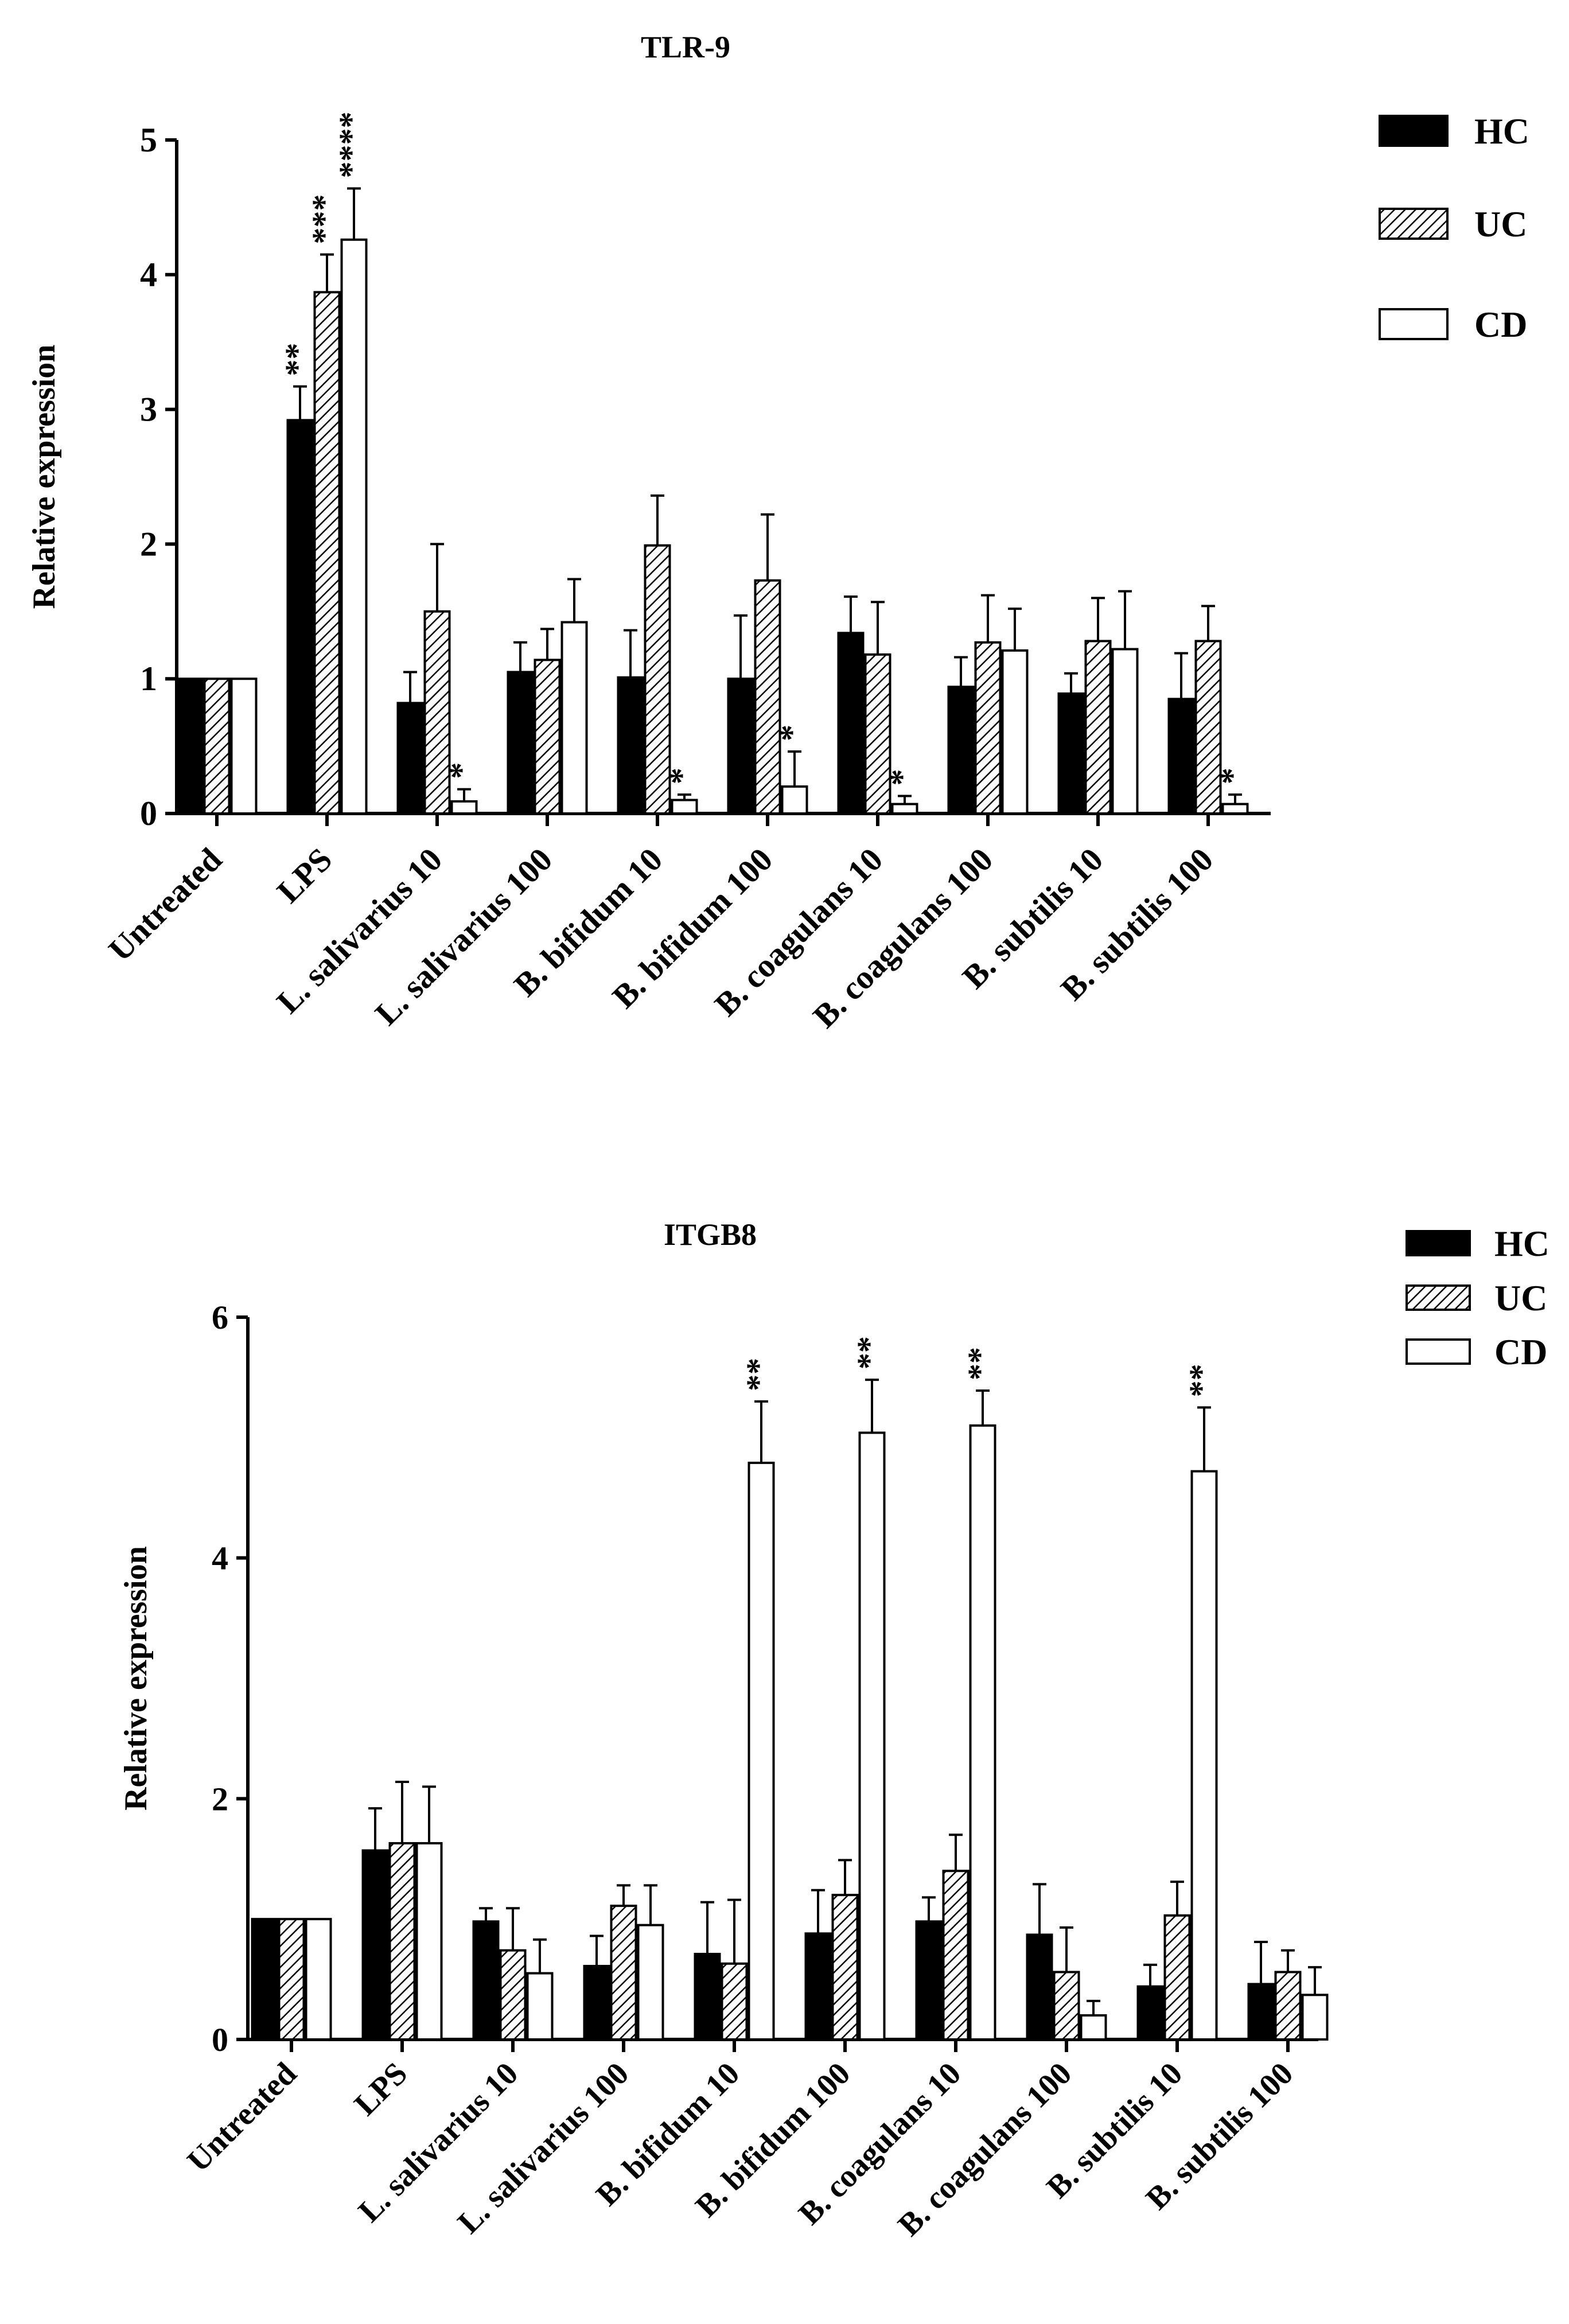 The height and width of the screenshot is (2324, 1569). What do you see at coordinates (44, 477) in the screenshot?
I see `tlr-9-y-axis-label: Relative expression` at bounding box center [44, 477].